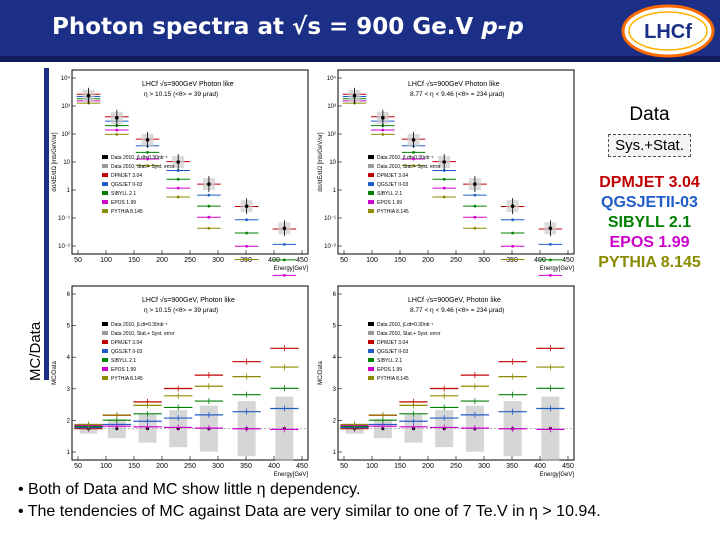 The image size is (720, 540). Describe the element at coordinates (400, 260) in the screenshot. I see `x-tick-label: 150` at that location.